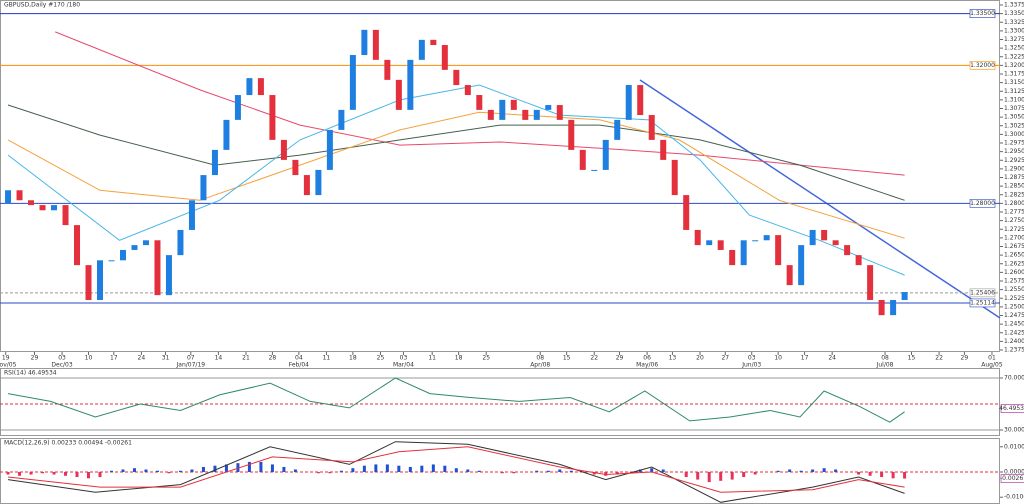  What do you see at coordinates (1014, 30) in the screenshot?
I see `y-tick-label: 1.33000` at bounding box center [1014, 30].